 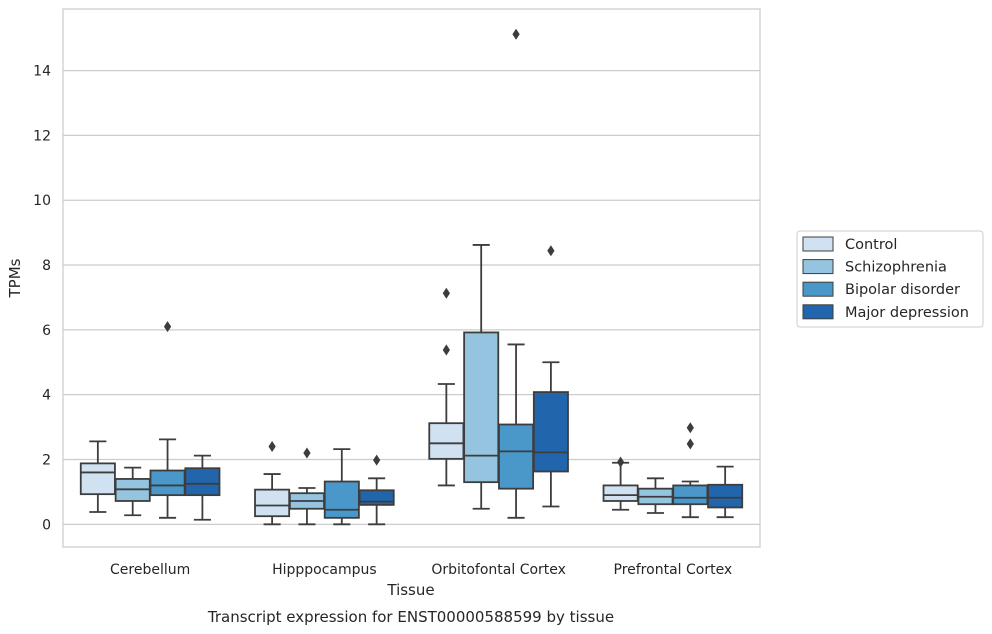 I want to click on y-tick-label: 4, so click(x=46, y=396).